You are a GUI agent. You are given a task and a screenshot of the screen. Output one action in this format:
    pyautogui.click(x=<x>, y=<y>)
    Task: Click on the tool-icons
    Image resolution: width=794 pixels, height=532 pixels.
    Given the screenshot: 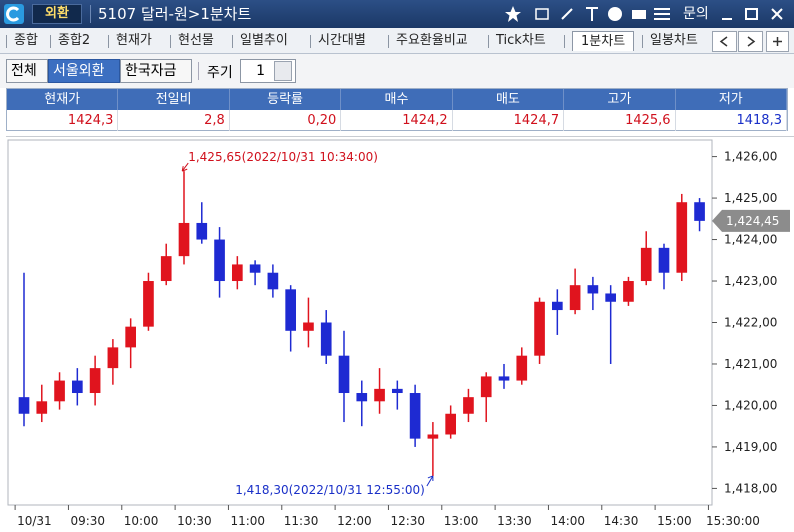 What is the action you would take?
    pyautogui.click(x=589, y=14)
    